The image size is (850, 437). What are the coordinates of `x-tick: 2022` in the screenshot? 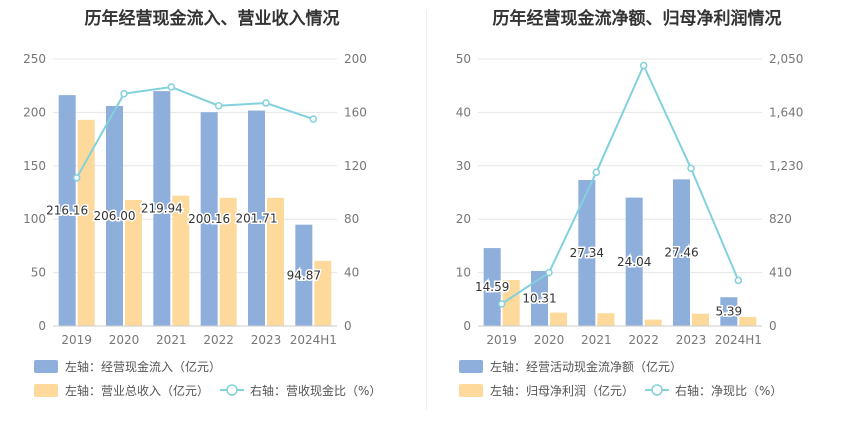 It's located at (643, 340).